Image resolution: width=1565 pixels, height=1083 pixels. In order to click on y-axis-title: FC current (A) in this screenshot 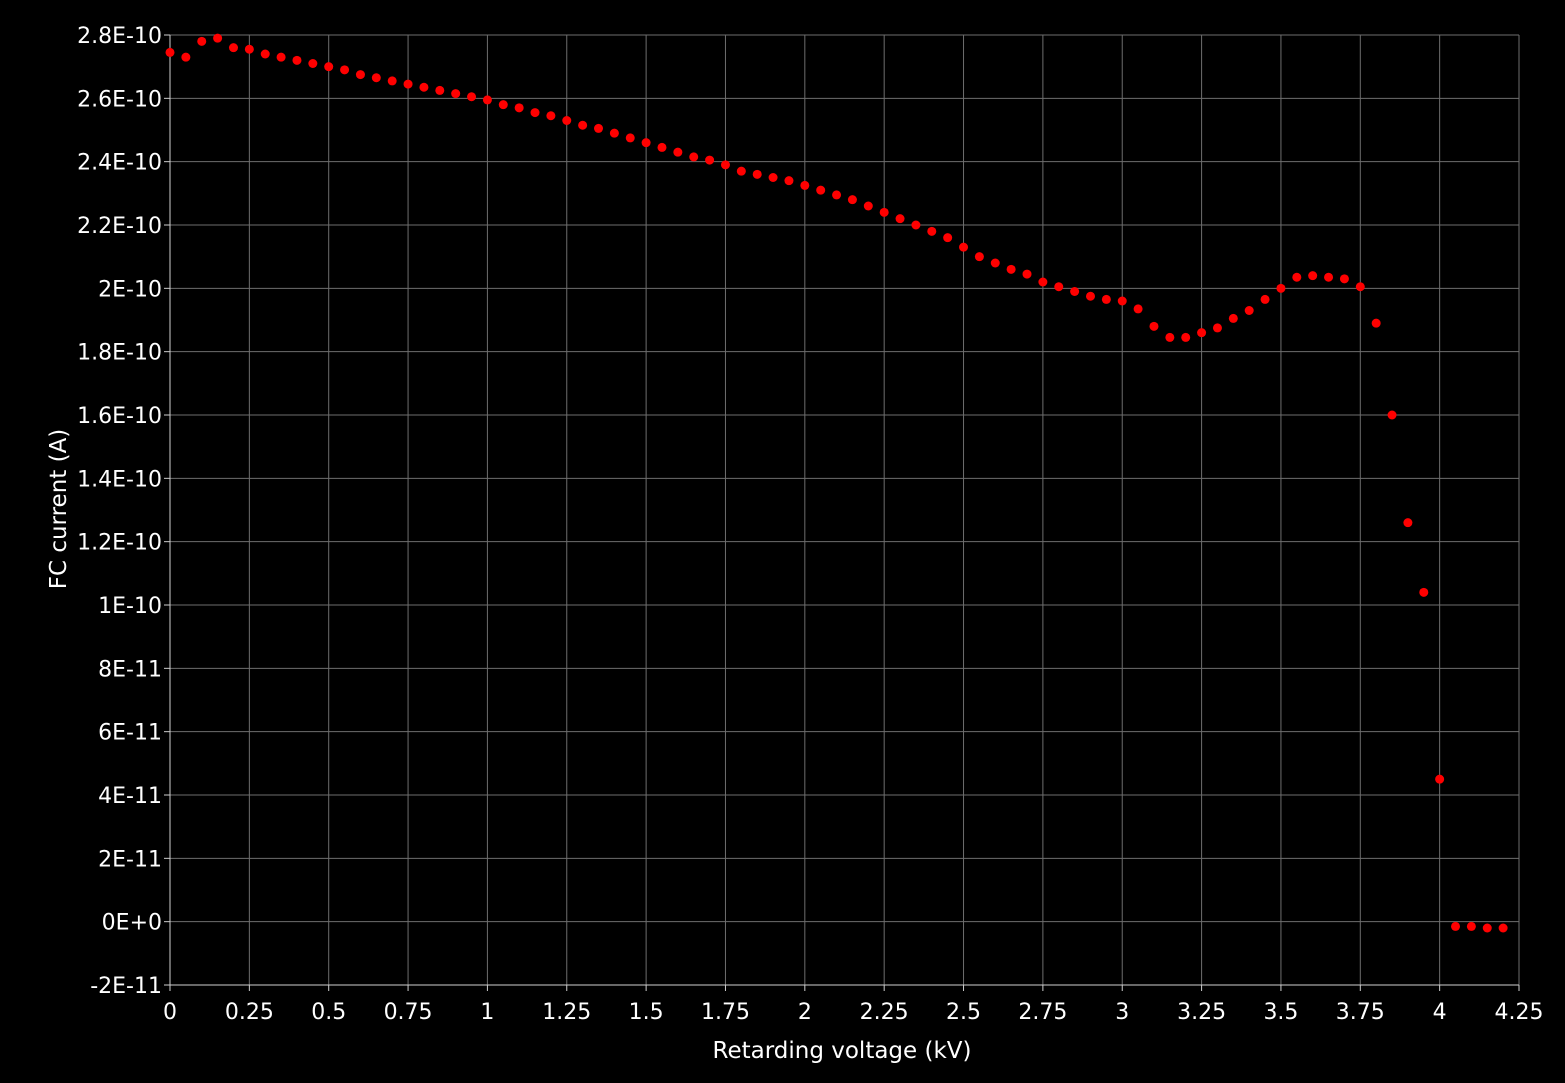, I will do `click(59, 509)`.